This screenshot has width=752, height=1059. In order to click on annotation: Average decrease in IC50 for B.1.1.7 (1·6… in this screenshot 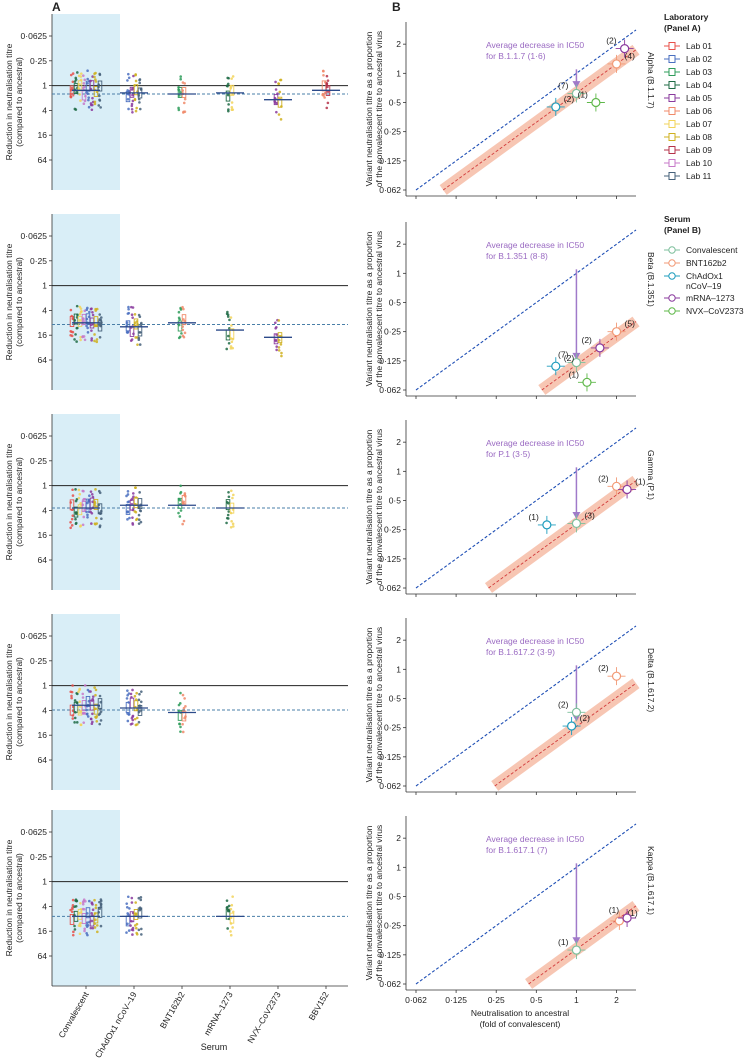, I will do `click(535, 50)`.